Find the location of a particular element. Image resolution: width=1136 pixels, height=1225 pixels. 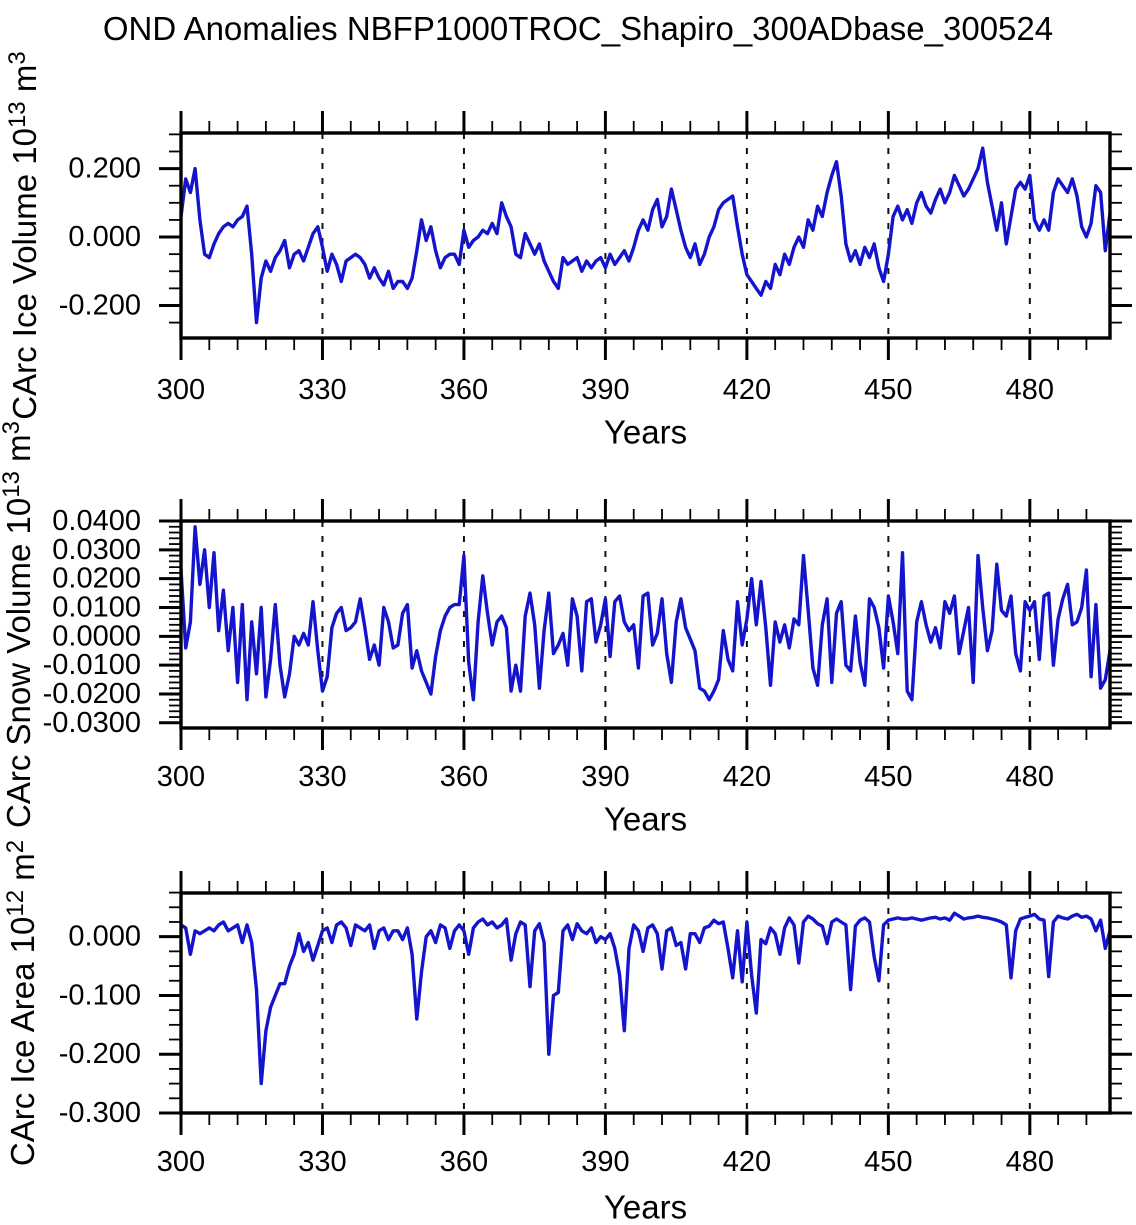

snow-volume-xtick-label: 390 is located at coordinates (605, 777).